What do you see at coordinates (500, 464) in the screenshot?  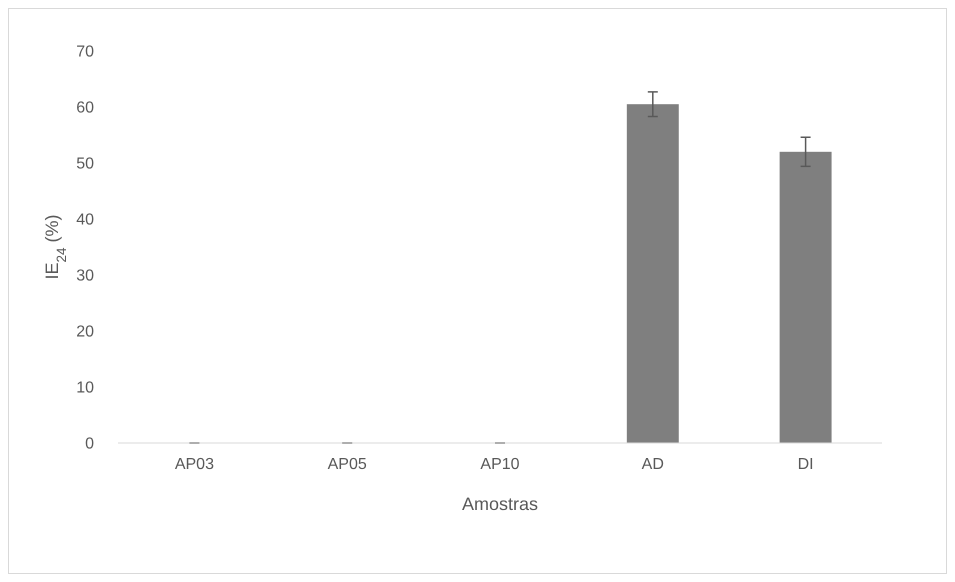 I see `x-tick-label: AP10` at bounding box center [500, 464].